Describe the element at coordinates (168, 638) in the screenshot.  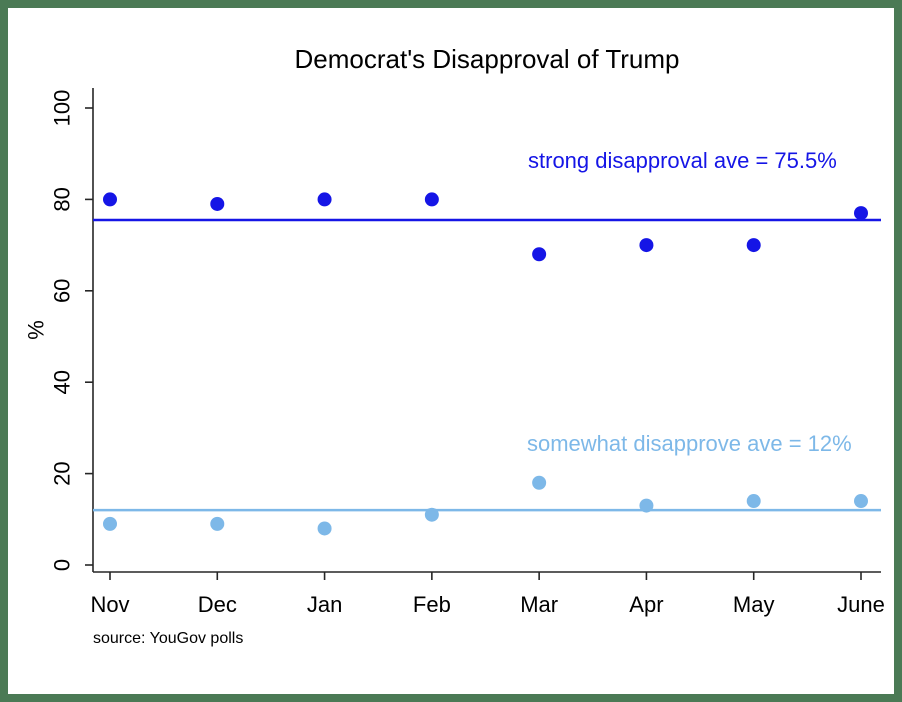
I see `source-note: source: YouGov polls` at that location.